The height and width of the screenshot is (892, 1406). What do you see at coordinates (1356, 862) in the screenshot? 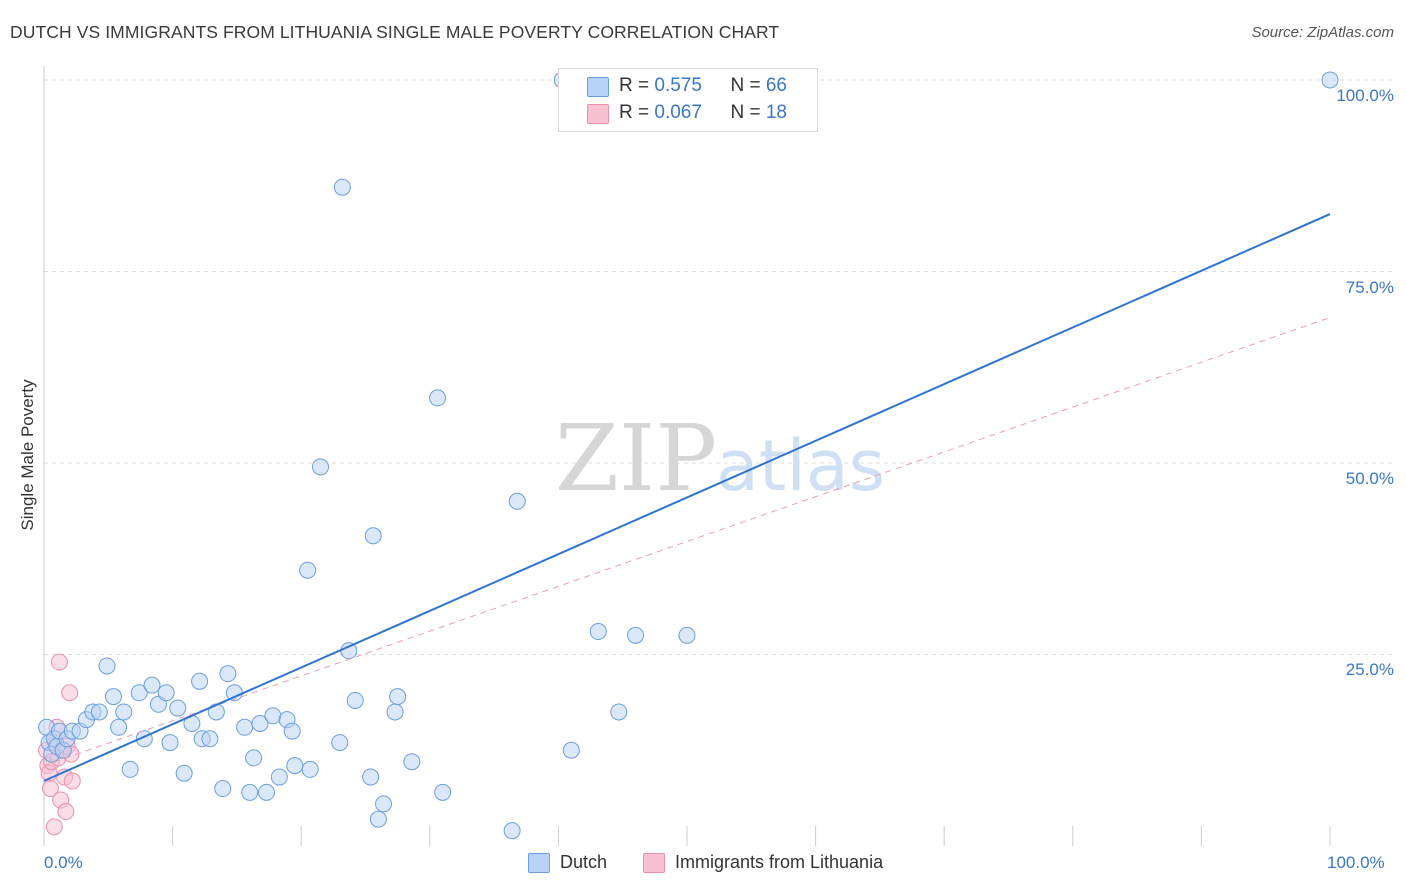
I see `x-tick-100: 100.0%` at bounding box center [1356, 862].